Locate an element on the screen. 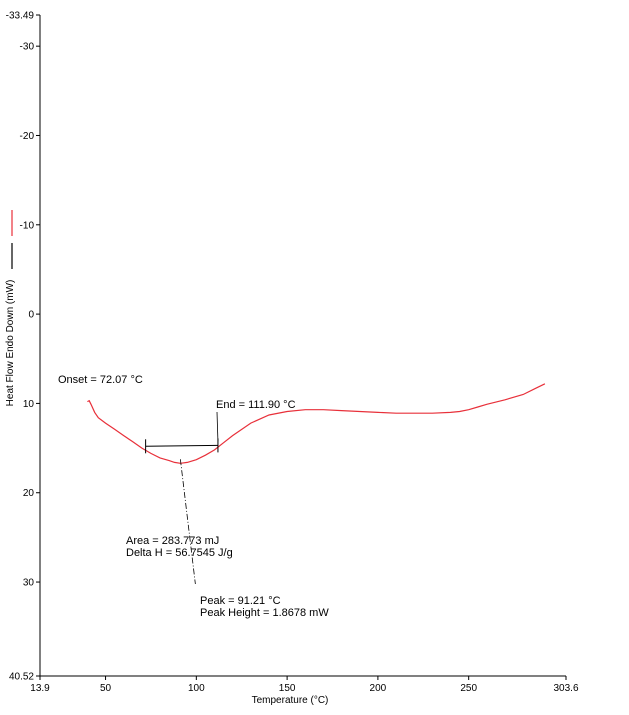  end-leader-line is located at coordinates (217, 426).